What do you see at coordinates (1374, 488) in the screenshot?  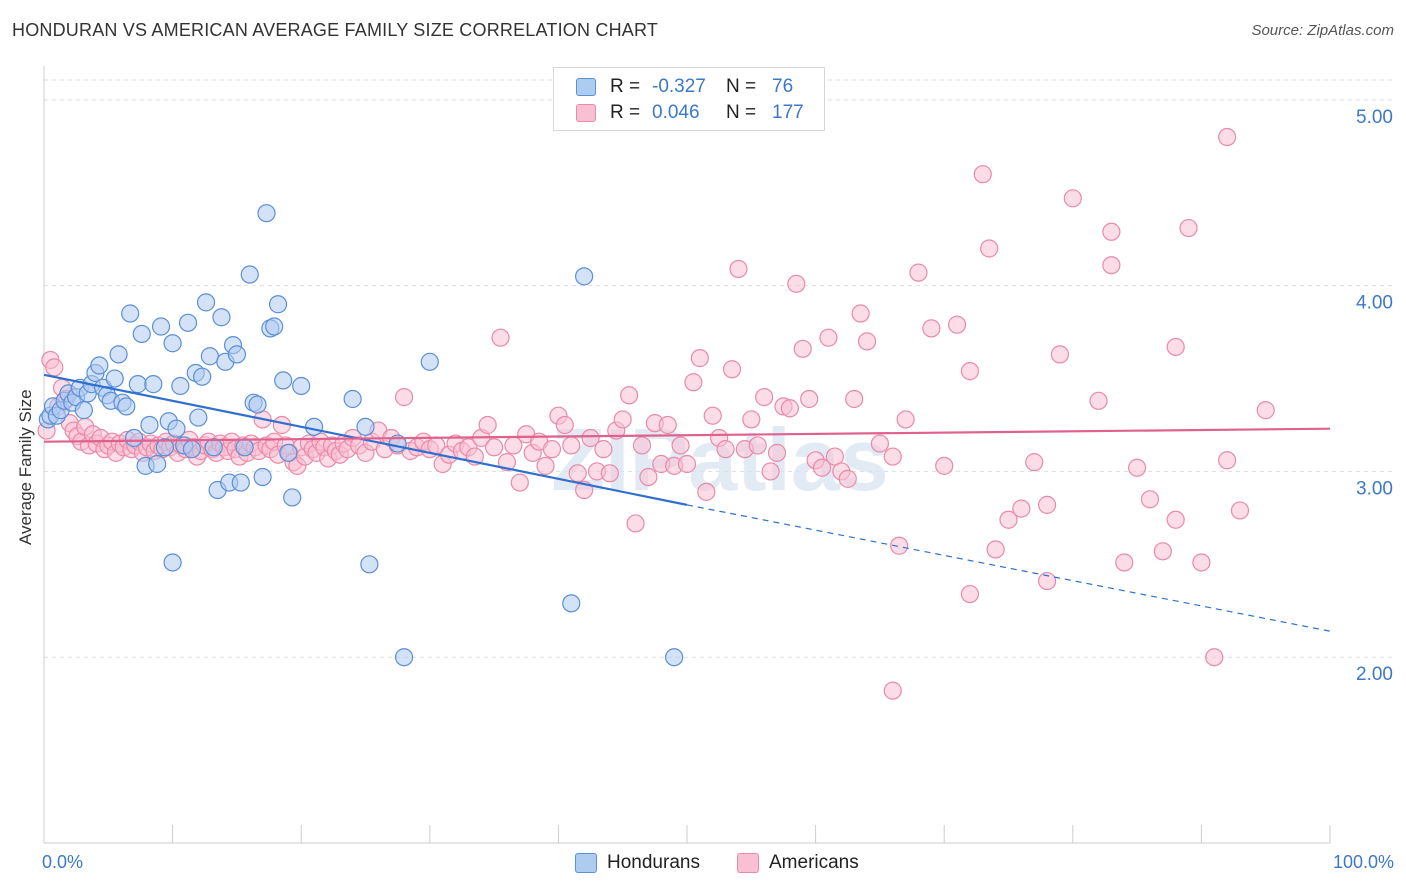 I see `y-tick-label: 3.00` at bounding box center [1374, 488].